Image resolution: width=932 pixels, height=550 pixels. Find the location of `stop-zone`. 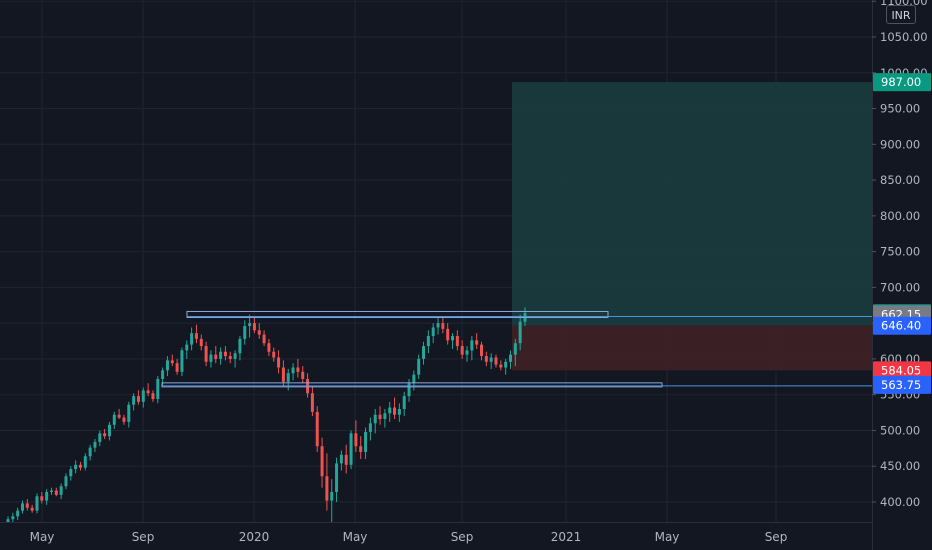

stop-zone is located at coordinates (692, 348).